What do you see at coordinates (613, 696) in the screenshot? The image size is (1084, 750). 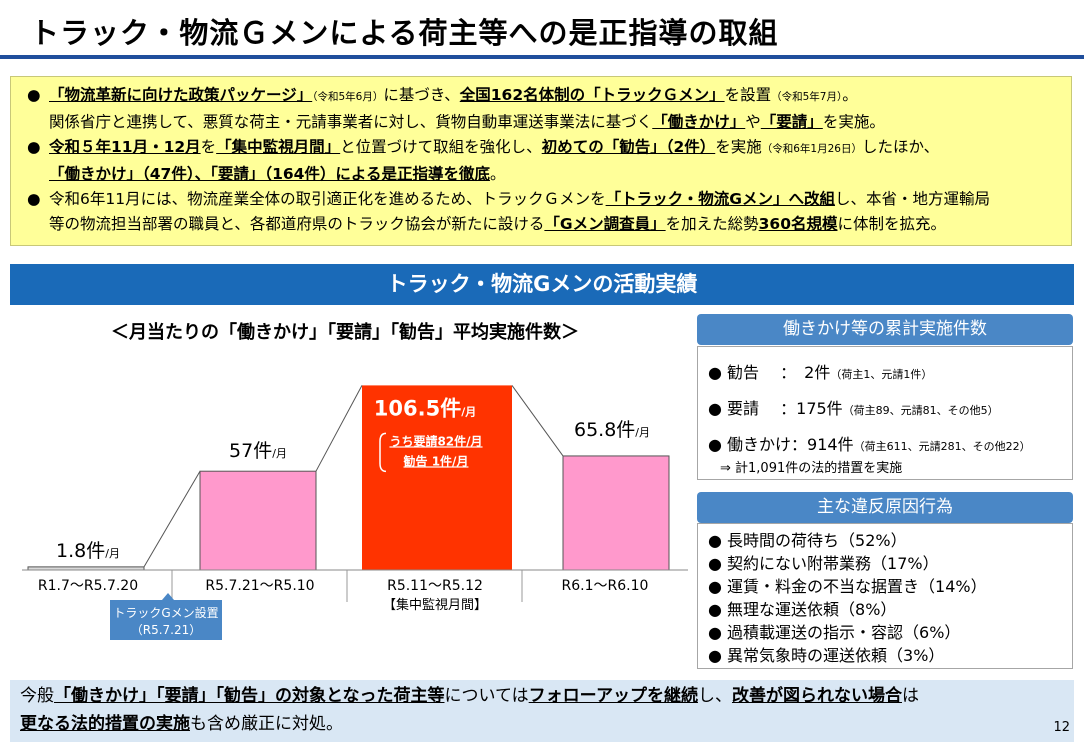 I see `text-segment: フォローアップを継続` at bounding box center [613, 696].